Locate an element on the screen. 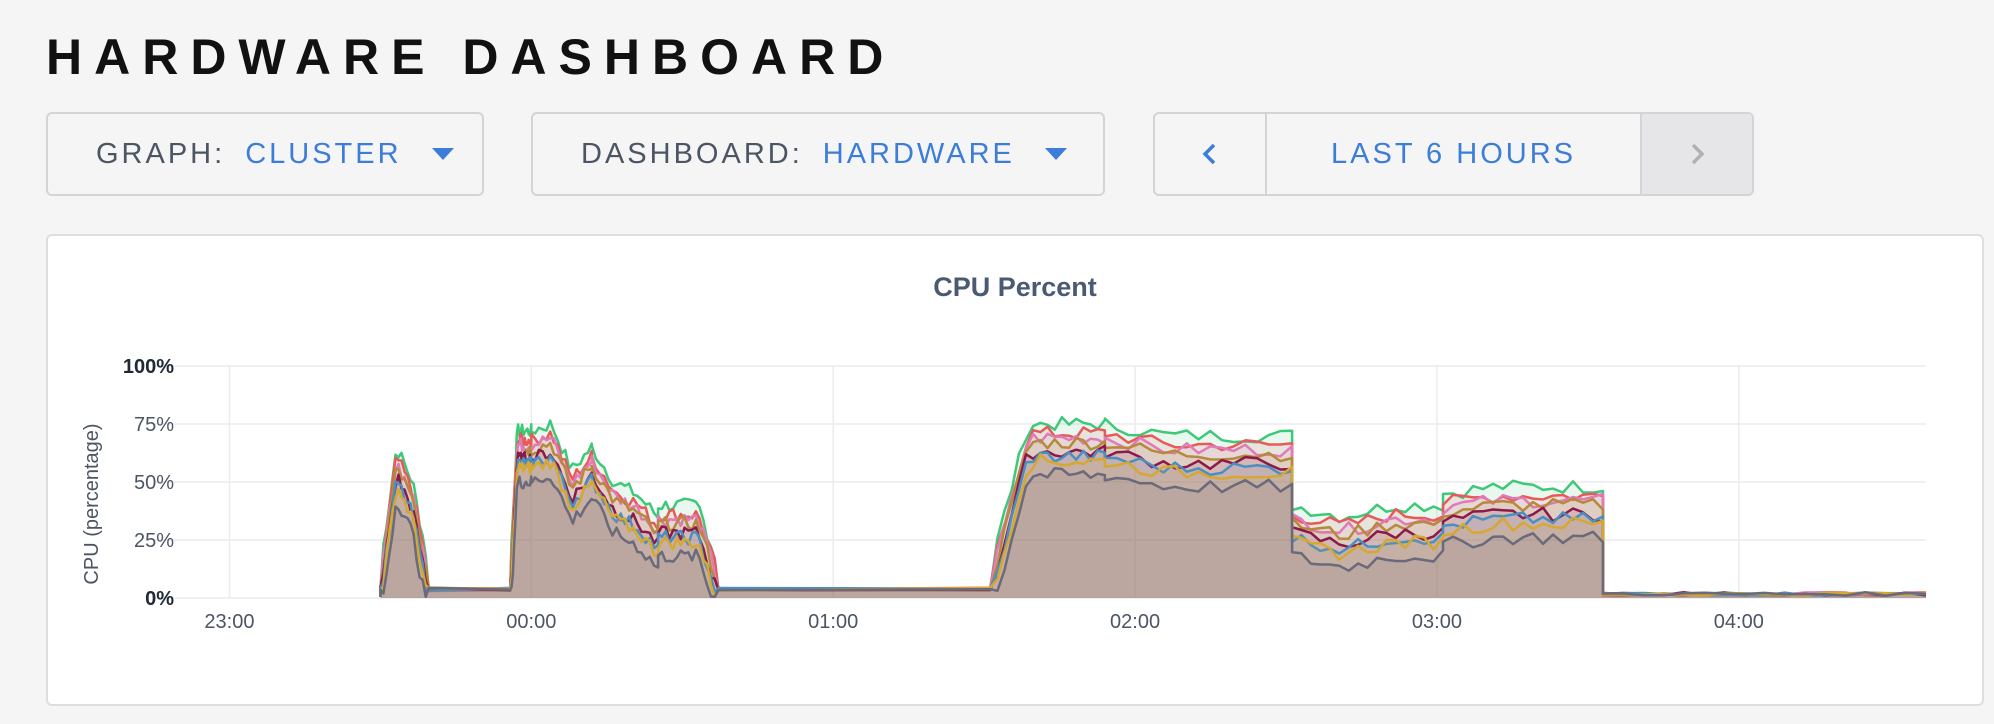  series-line is located at coordinates (1153, 532).